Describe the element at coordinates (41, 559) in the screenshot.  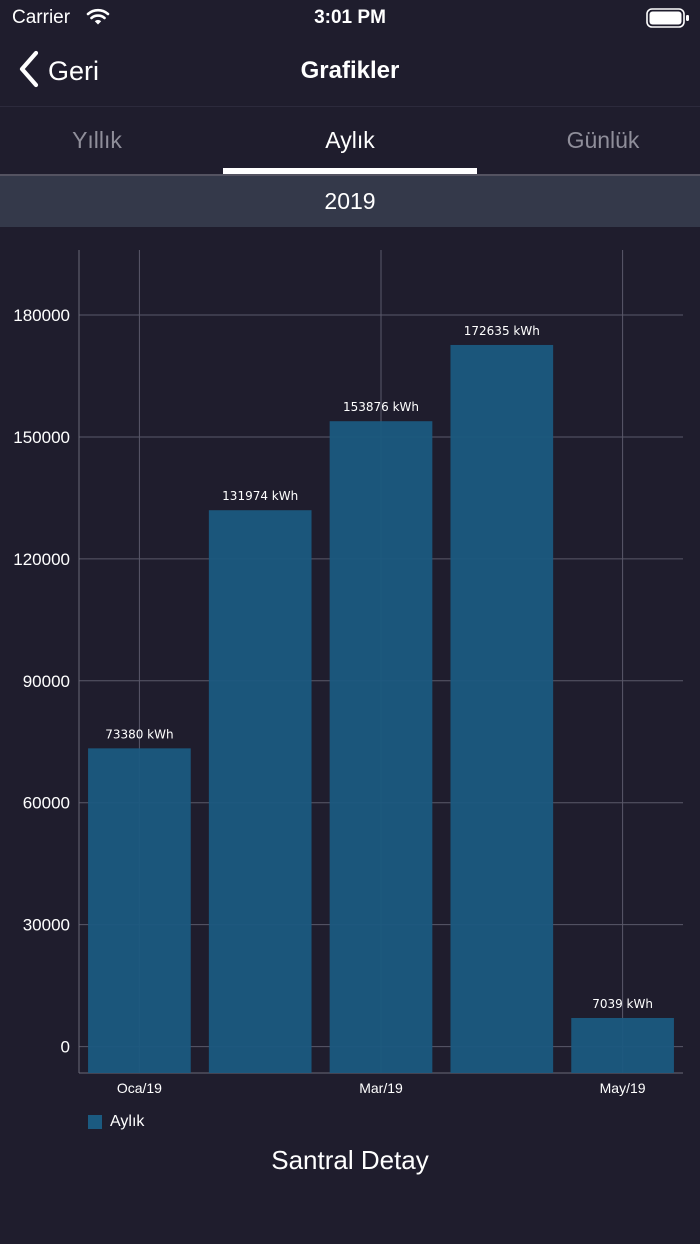
I see `y-tick-label: 120000` at that location.